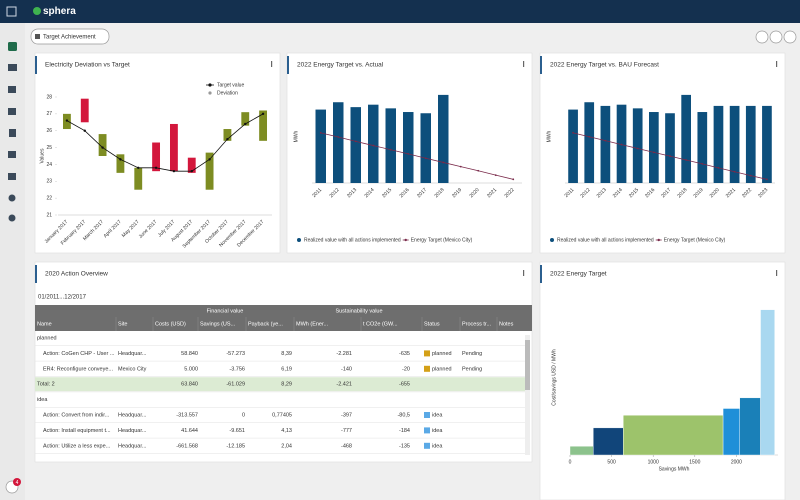 Image resolution: width=800 pixels, height=500 pixels. I want to click on cell: 63.840, so click(189, 385).